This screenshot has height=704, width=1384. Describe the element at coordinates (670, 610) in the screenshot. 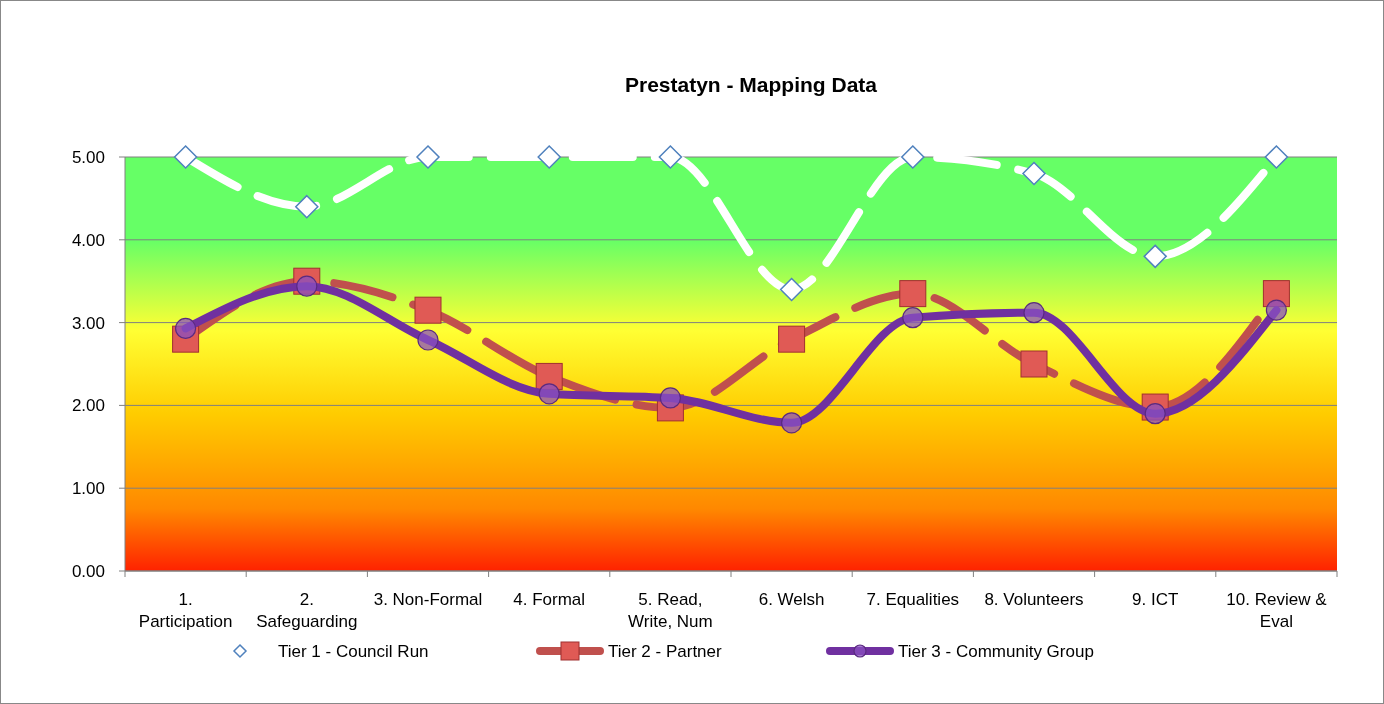

I see `x-tick-label: 5. Read, Write, Num` at that location.